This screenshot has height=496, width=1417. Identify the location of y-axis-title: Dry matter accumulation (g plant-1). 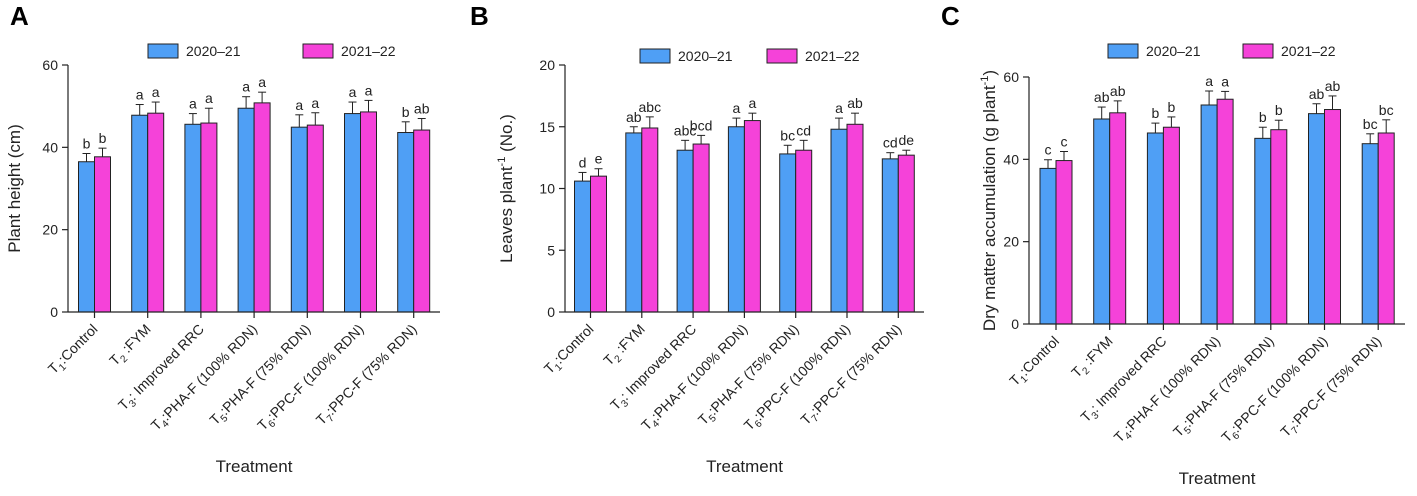
(989, 200).